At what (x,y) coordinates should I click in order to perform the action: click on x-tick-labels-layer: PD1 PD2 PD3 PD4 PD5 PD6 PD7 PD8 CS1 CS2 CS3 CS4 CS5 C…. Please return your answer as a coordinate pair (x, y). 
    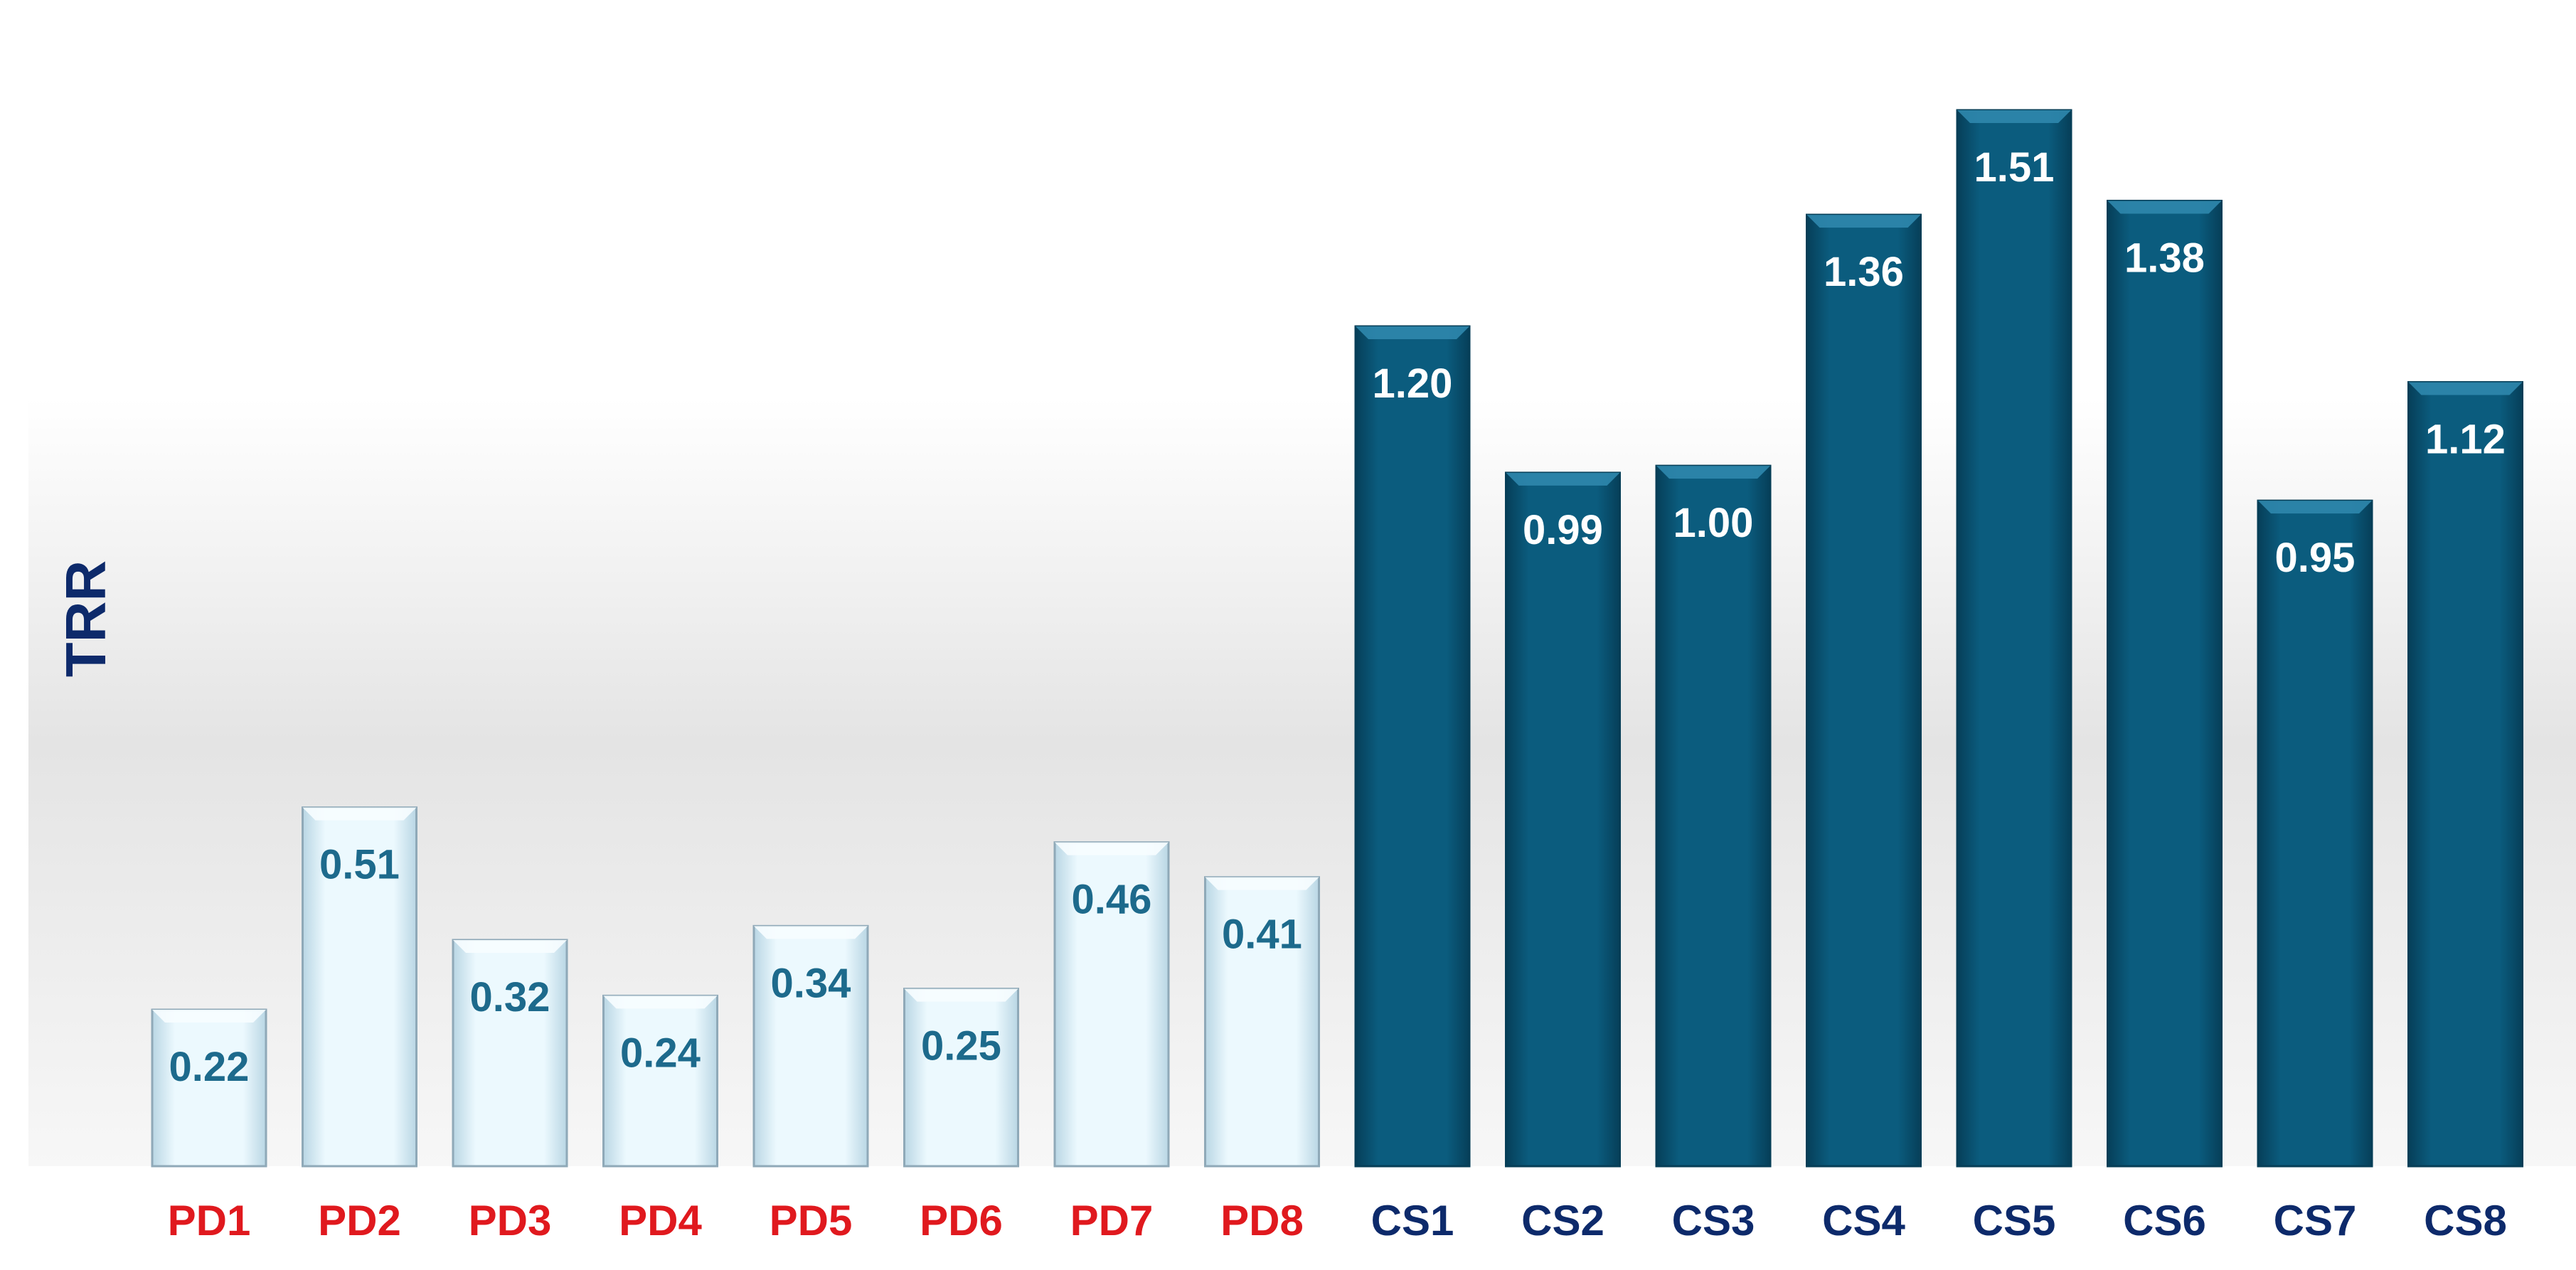
    Looking at the image, I should click on (1337, 1220).